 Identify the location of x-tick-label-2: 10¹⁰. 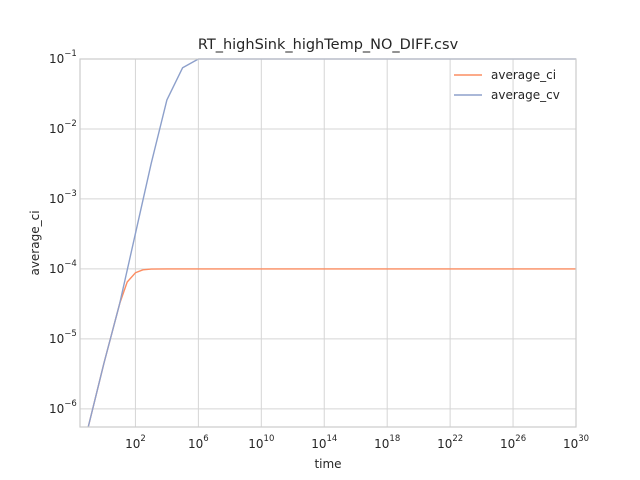
(261, 442).